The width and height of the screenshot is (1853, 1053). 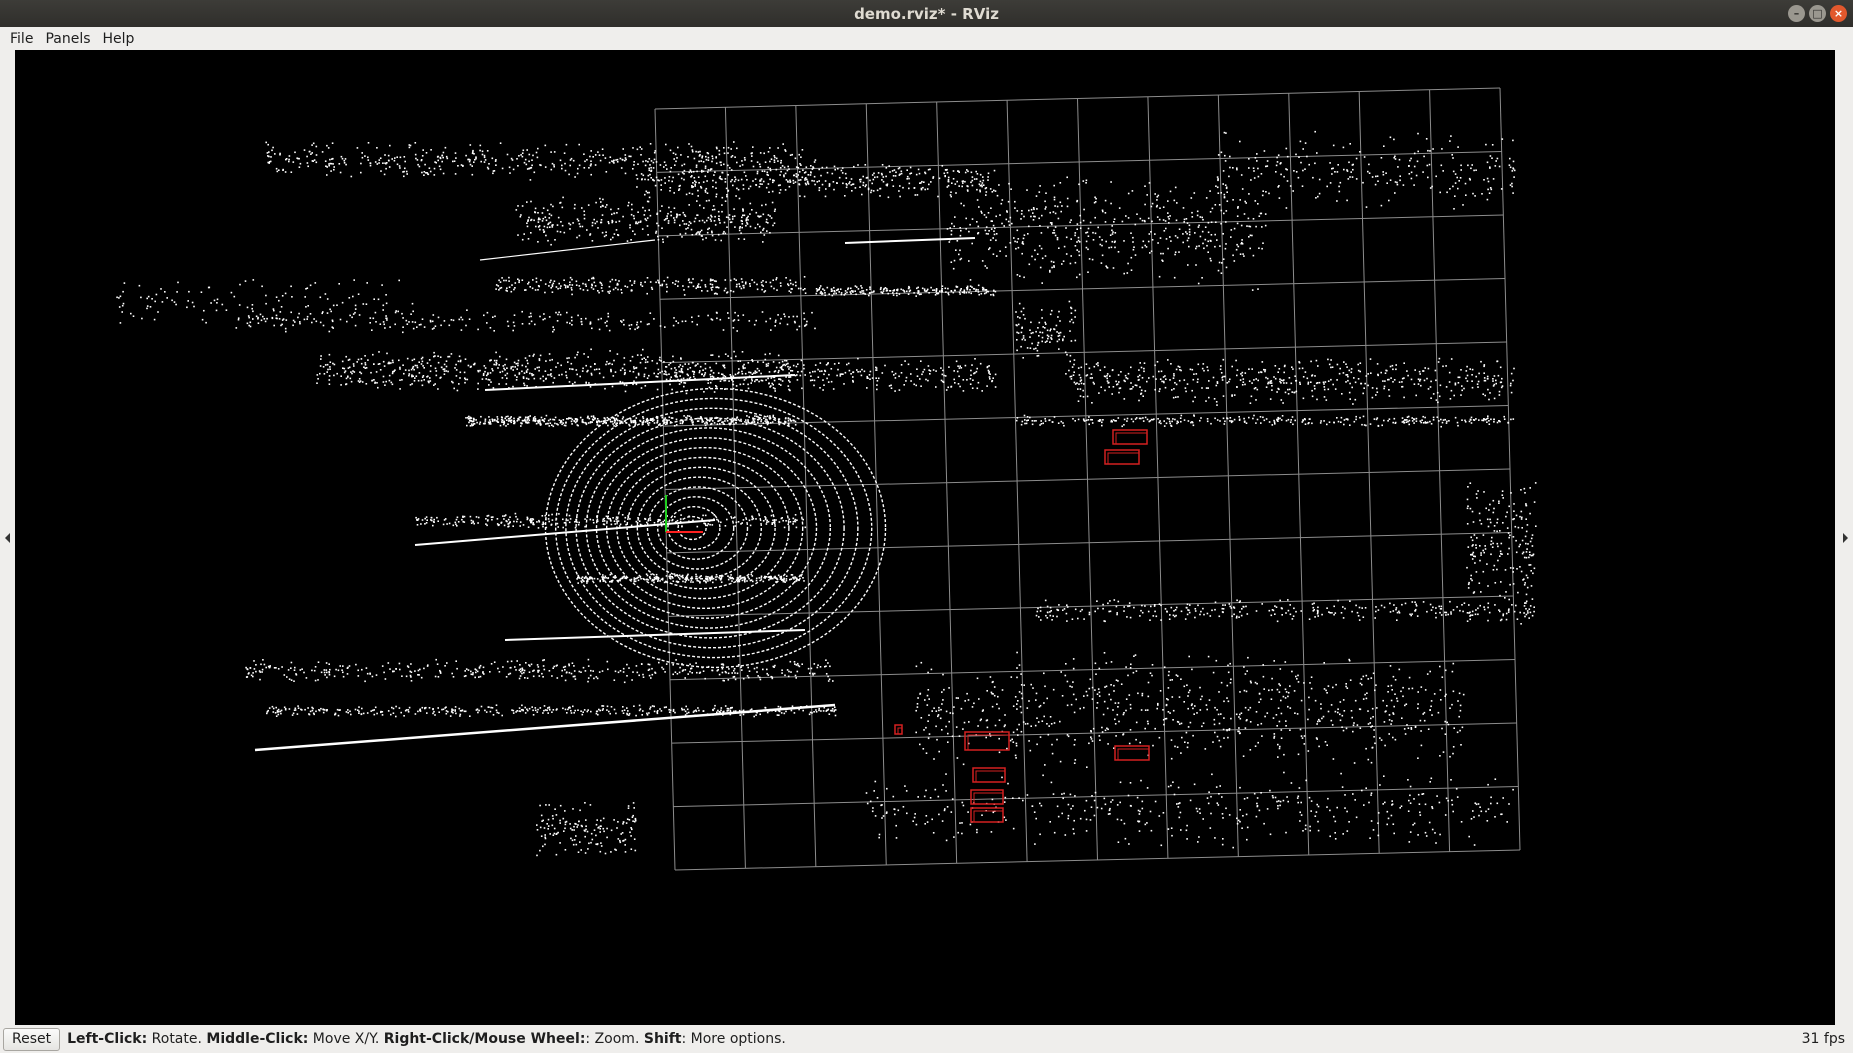 I want to click on menu-file: File, so click(x=22, y=38).